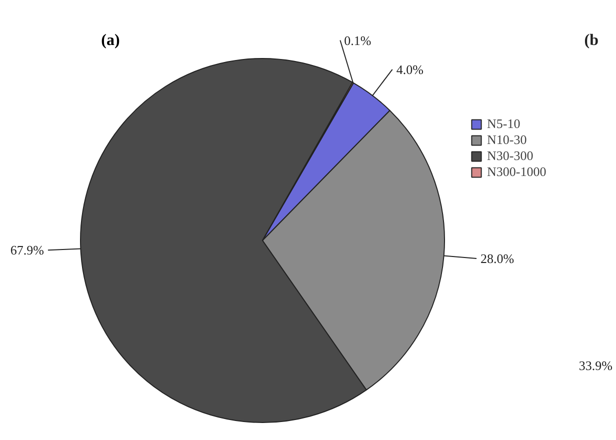 This screenshot has width=616, height=440. I want to click on legend-label: N10-30, so click(507, 140).